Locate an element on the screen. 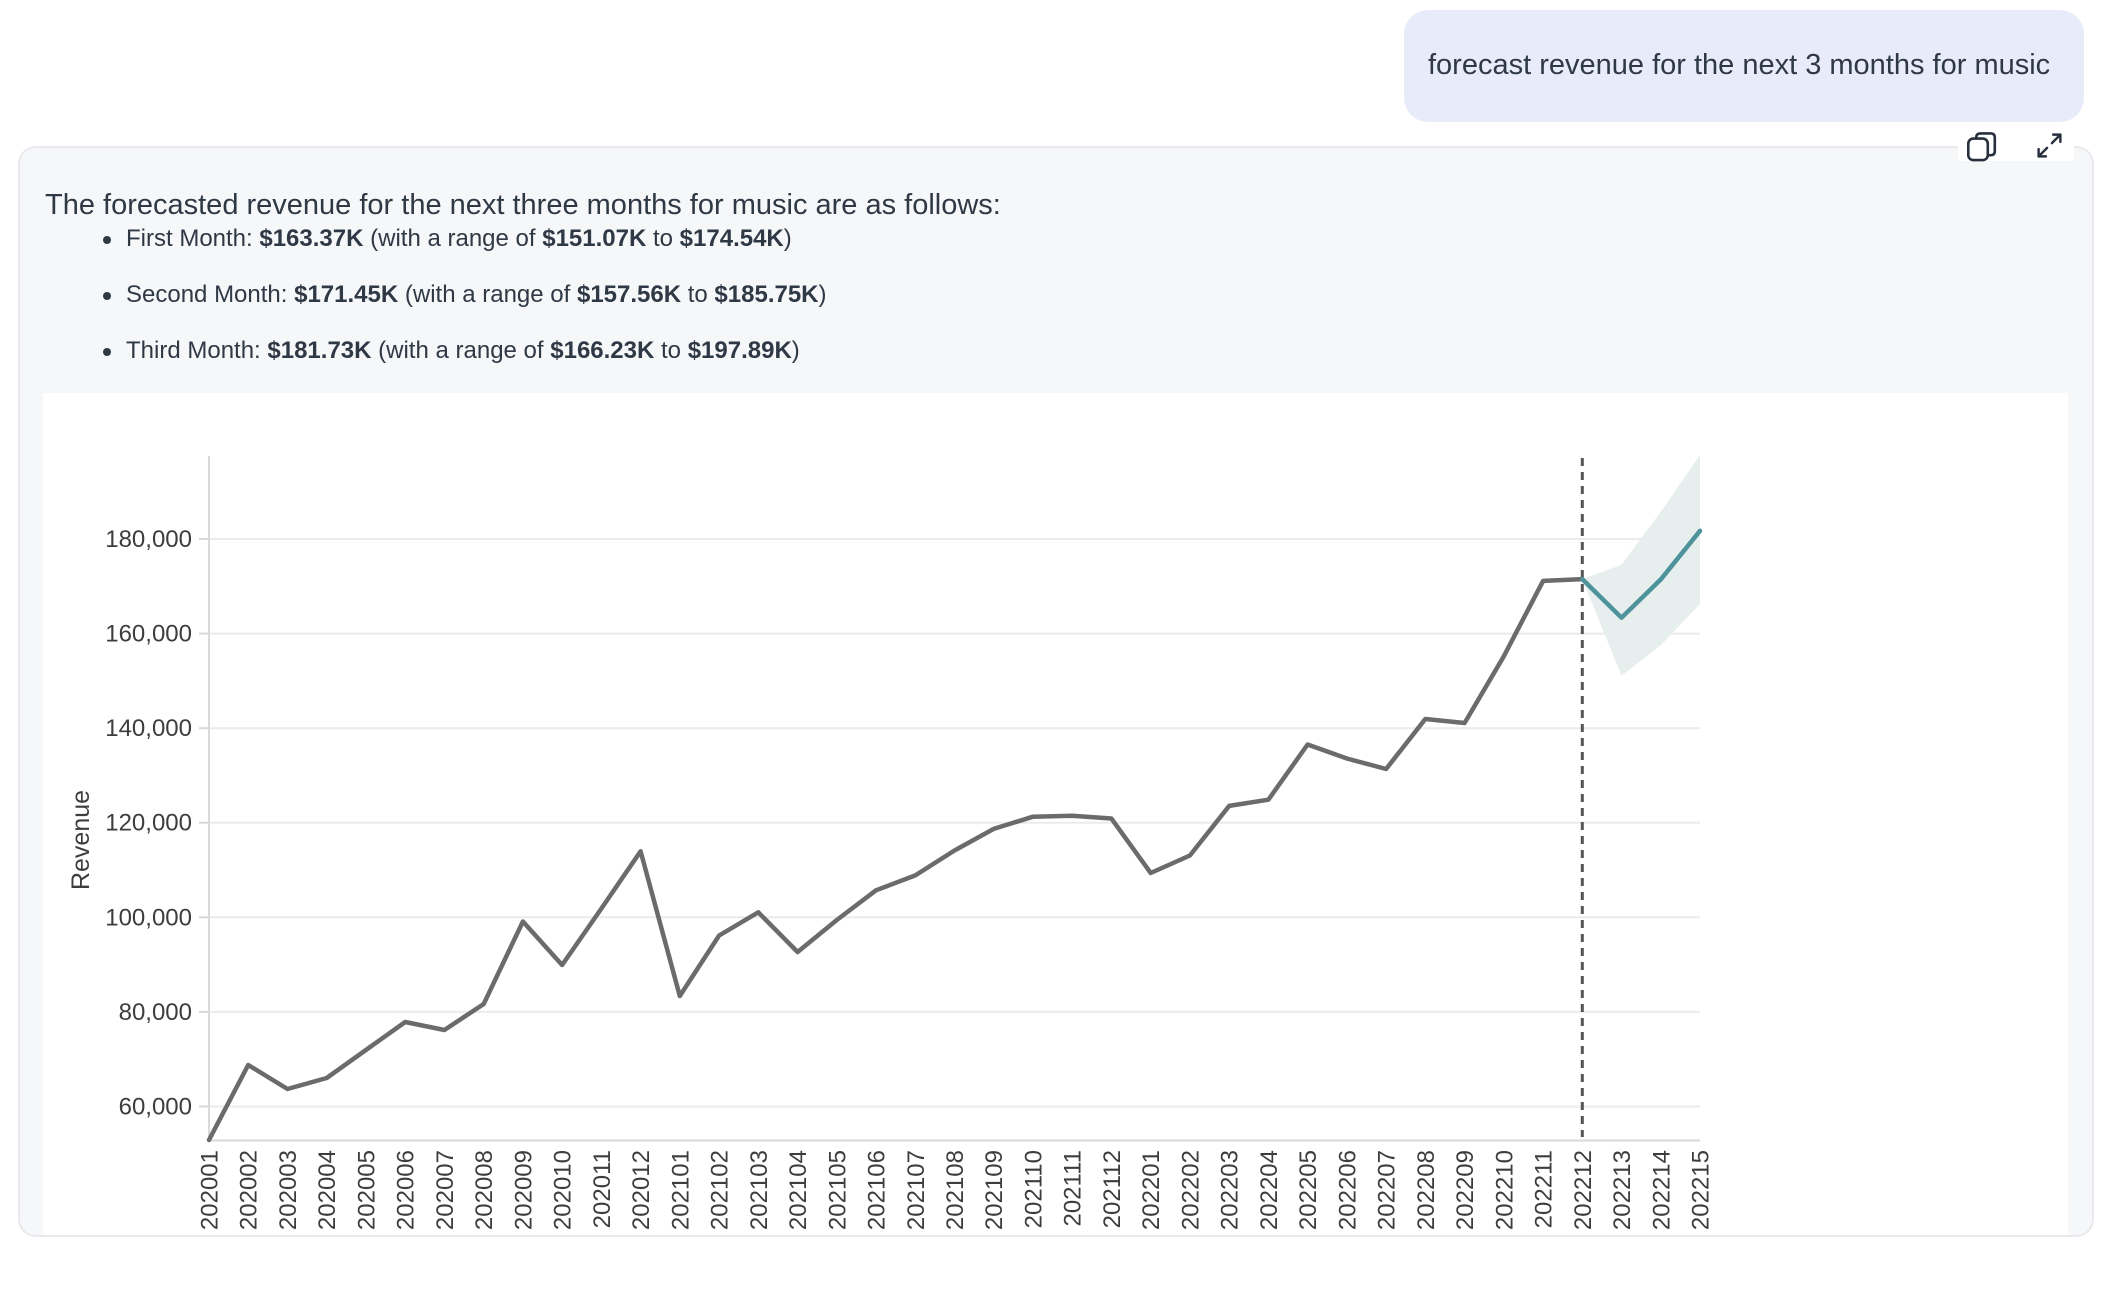  svg-text: 202214 is located at coordinates (1661, 1190).